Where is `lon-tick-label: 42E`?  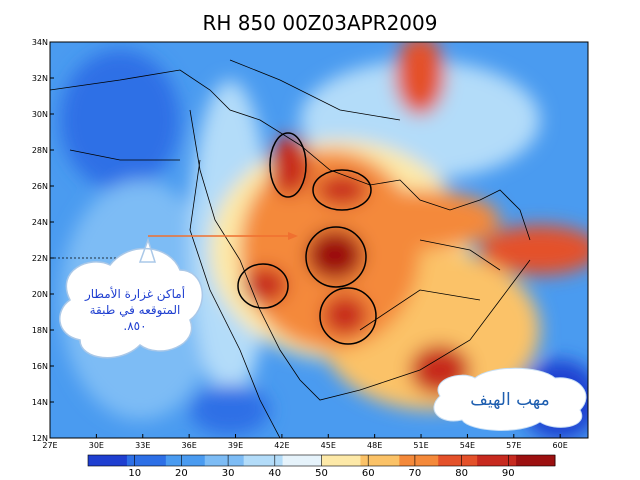
lon-tick-label: 42E is located at coordinates (281, 445).